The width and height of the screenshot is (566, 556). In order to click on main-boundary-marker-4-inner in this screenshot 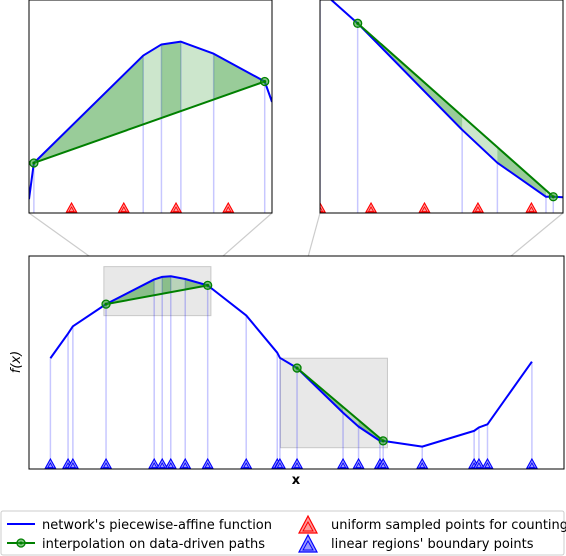, I will do `click(106, 465)`.